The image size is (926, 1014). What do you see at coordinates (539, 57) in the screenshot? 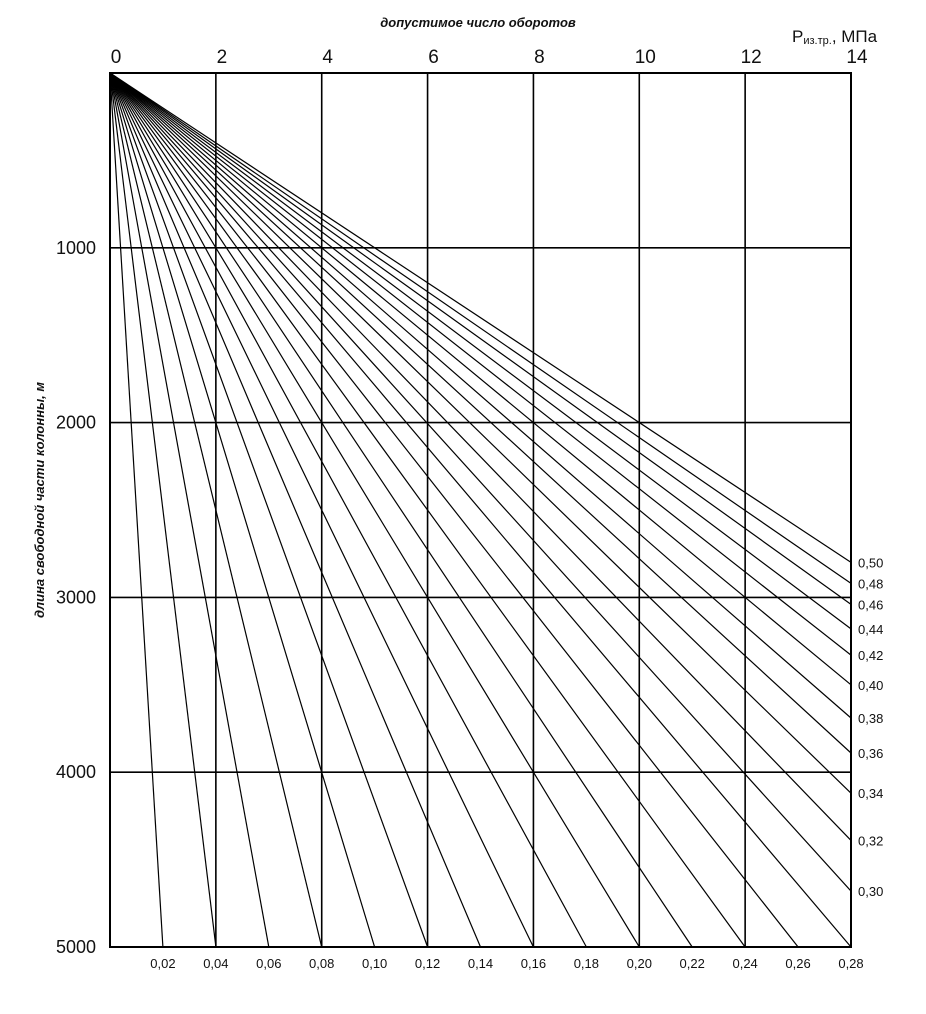
I see `x-tick-label: 8` at bounding box center [539, 57].